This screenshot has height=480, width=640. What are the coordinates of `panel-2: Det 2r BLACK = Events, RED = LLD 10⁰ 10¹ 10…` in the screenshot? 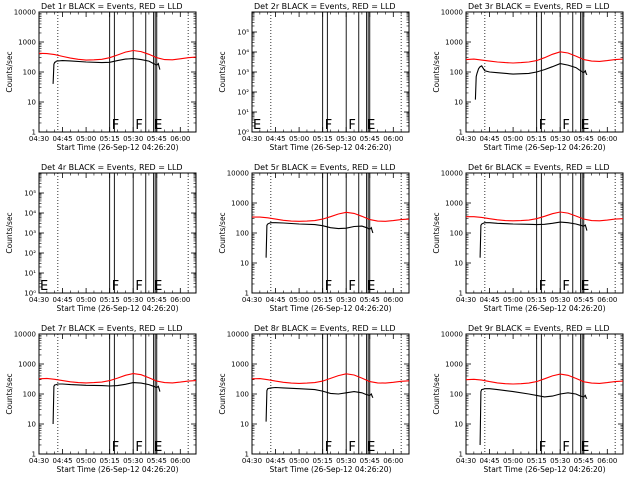 It's located at (314, 77).